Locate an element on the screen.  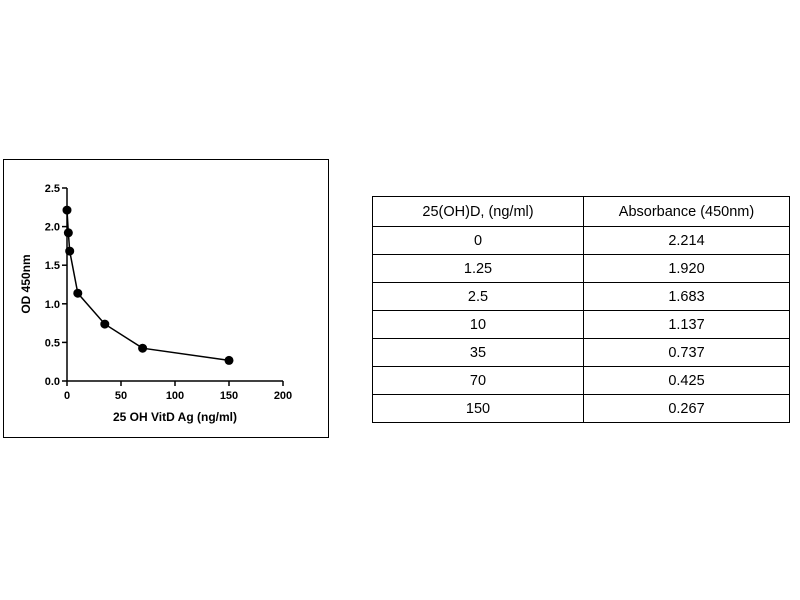
x-tick-label: 100 is located at coordinates (175, 396).